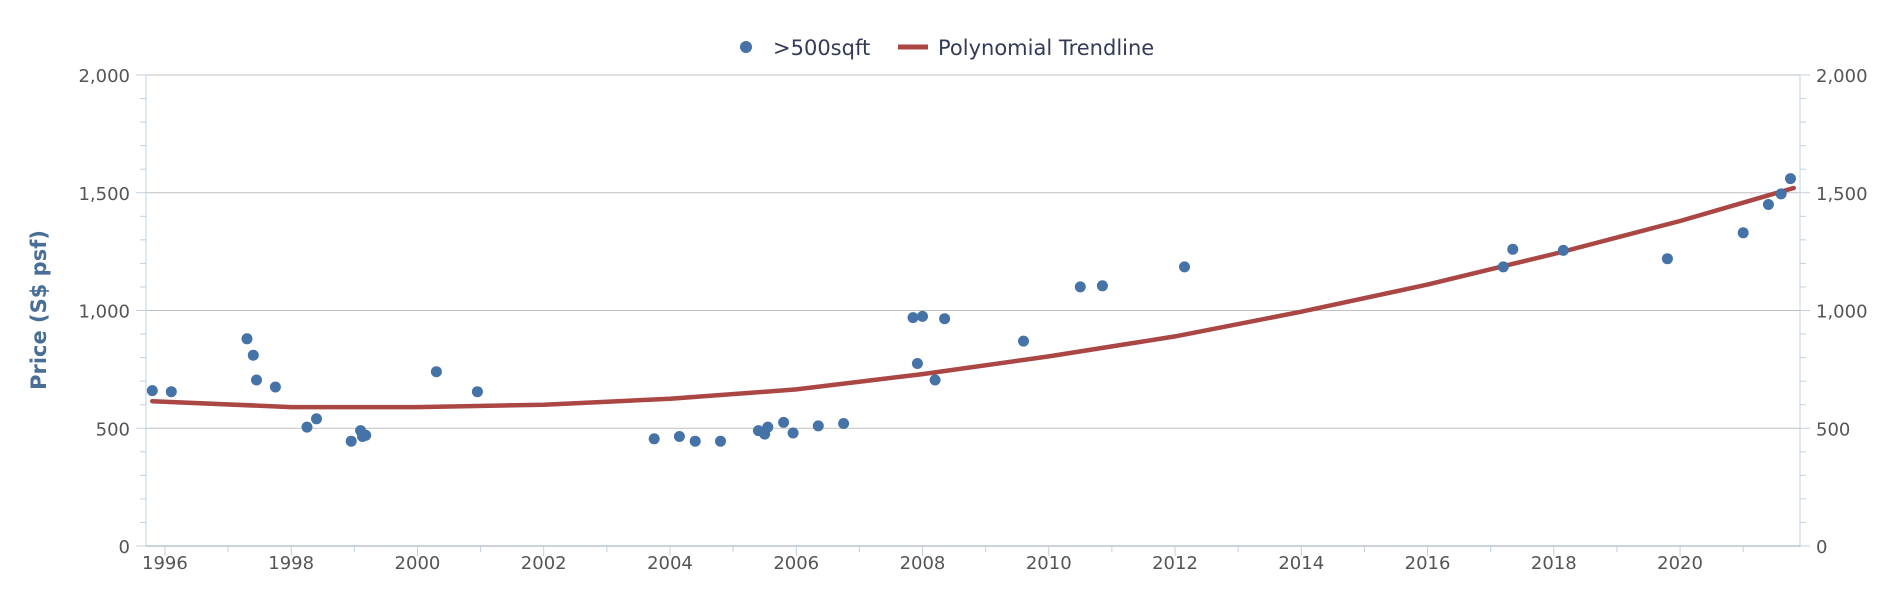  What do you see at coordinates (1842, 312) in the screenshot?
I see `y-tick-label-right: 1,000` at bounding box center [1842, 312].